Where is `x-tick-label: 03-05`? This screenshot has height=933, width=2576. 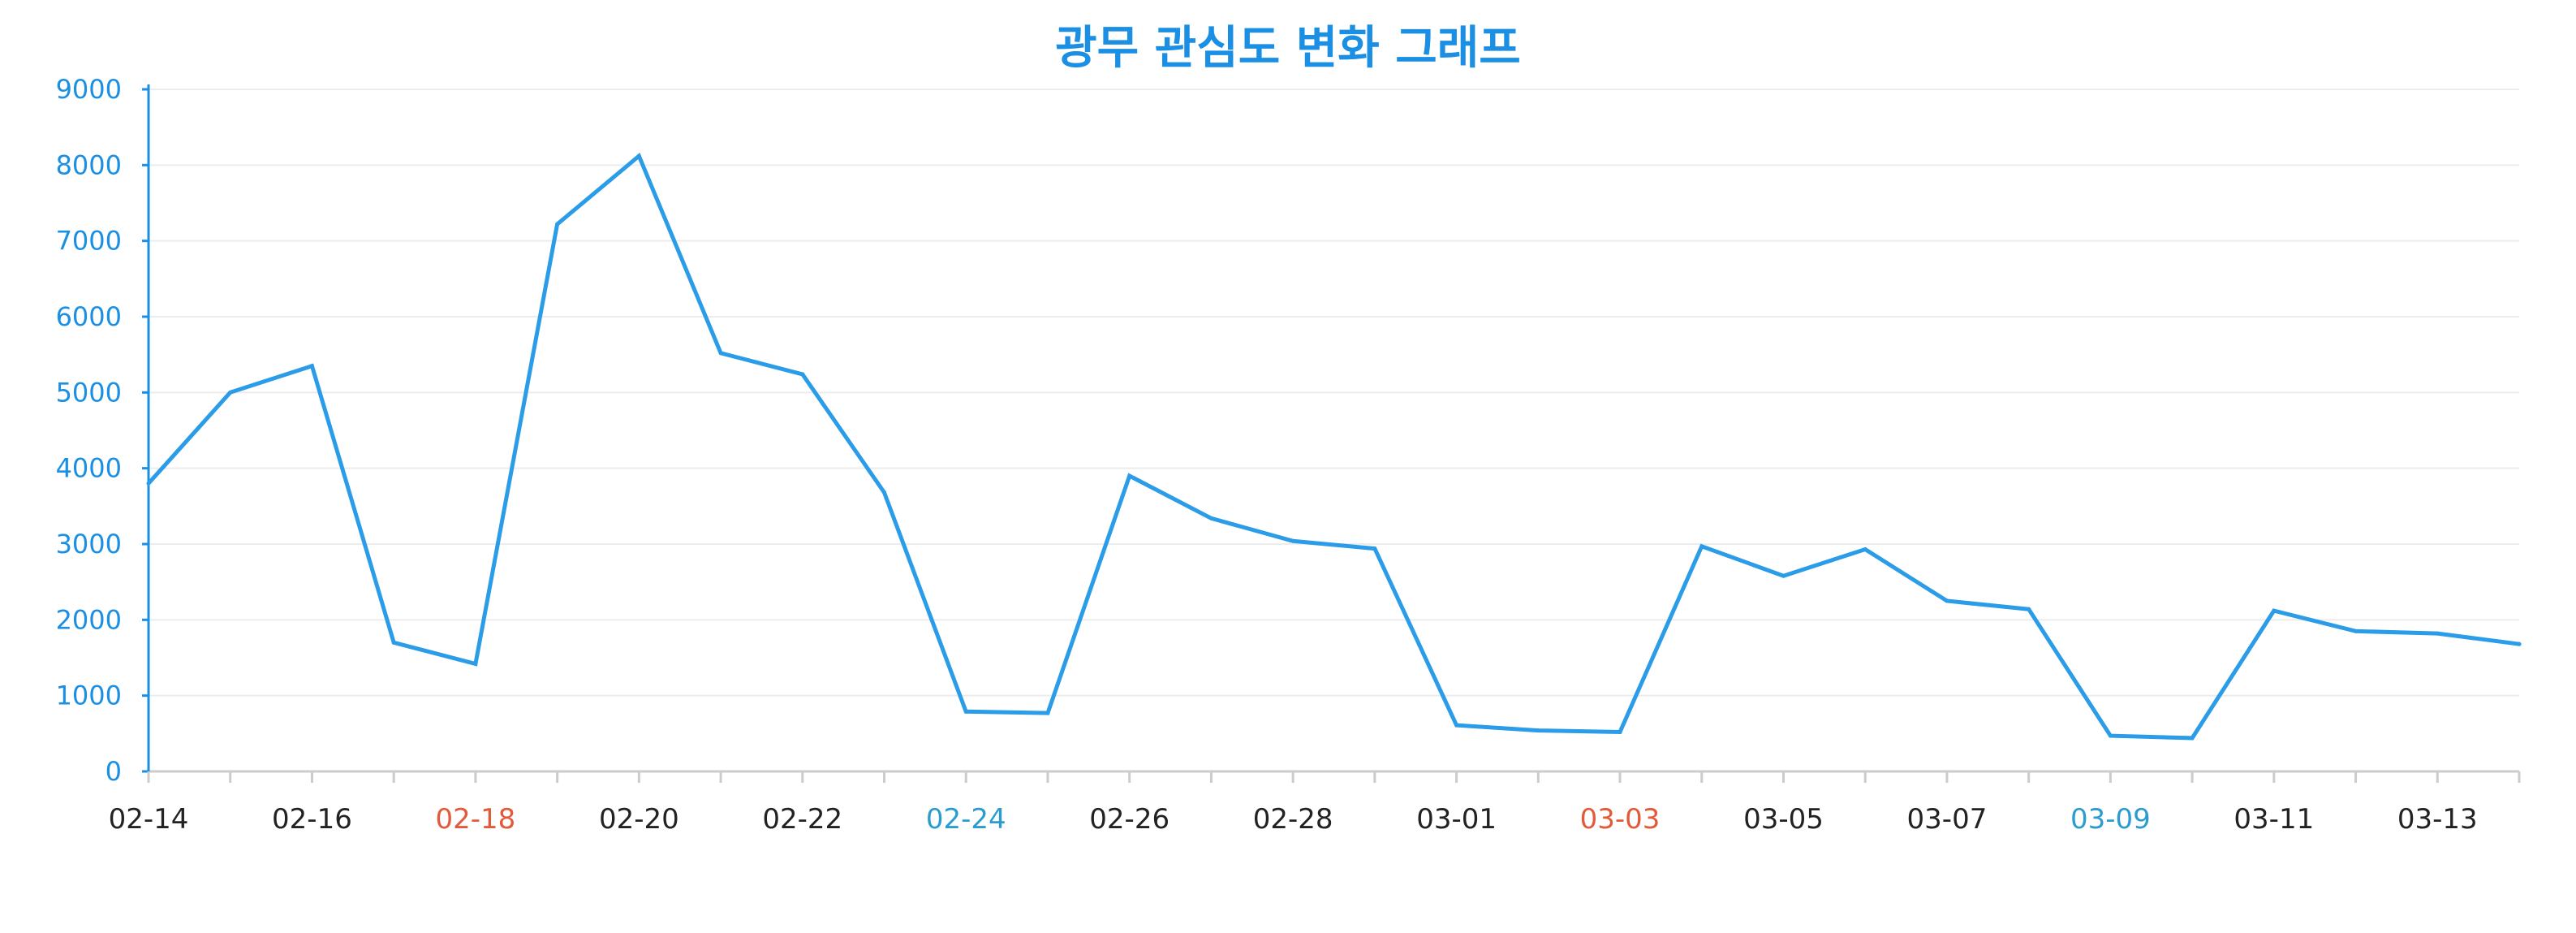 x-tick-label: 03-05 is located at coordinates (1784, 819).